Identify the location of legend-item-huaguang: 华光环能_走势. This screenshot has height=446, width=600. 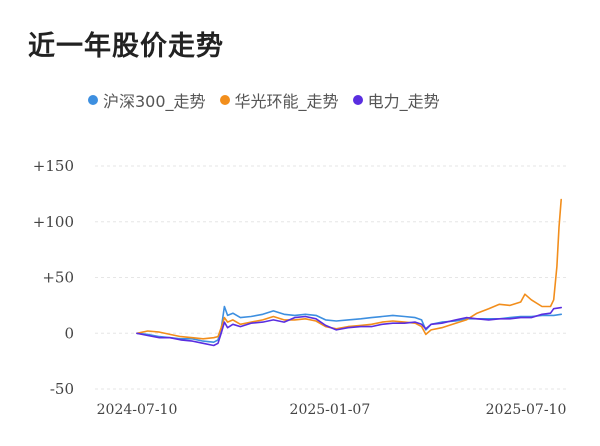
(279, 100).